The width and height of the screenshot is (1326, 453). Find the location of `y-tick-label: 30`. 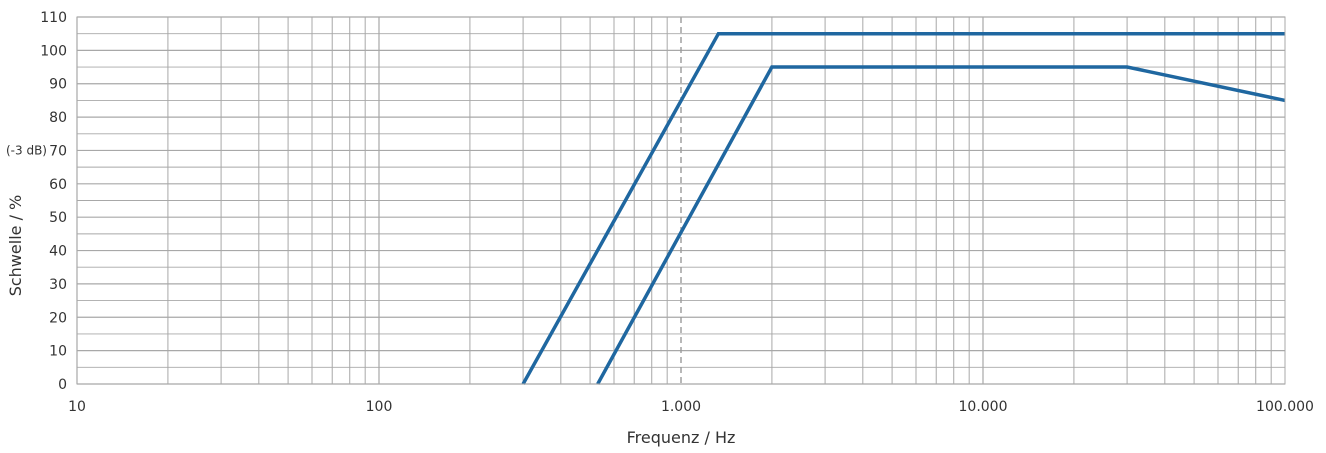

y-tick-label: 30 is located at coordinates (58, 285).